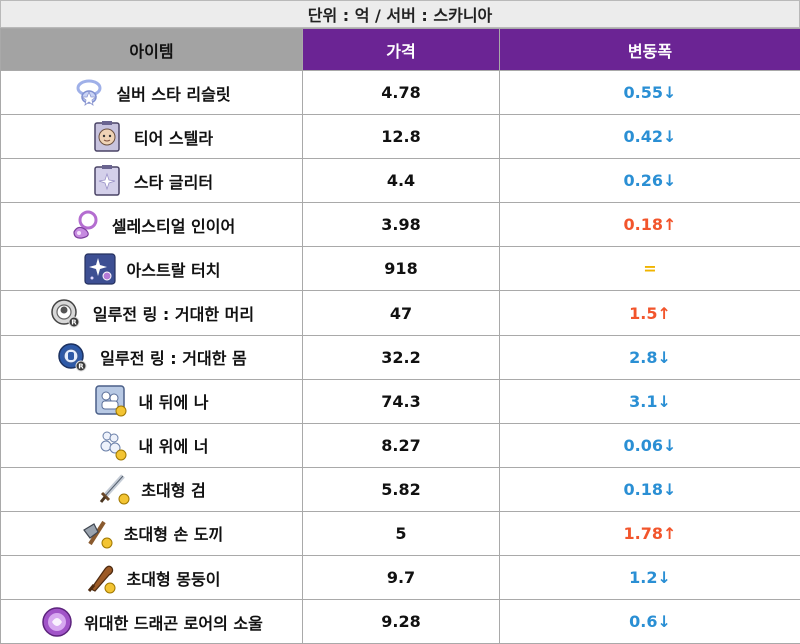 Image resolution: width=800 pixels, height=644 pixels. What do you see at coordinates (107, 137) in the screenshot?
I see `tier-stella-icon` at bounding box center [107, 137].